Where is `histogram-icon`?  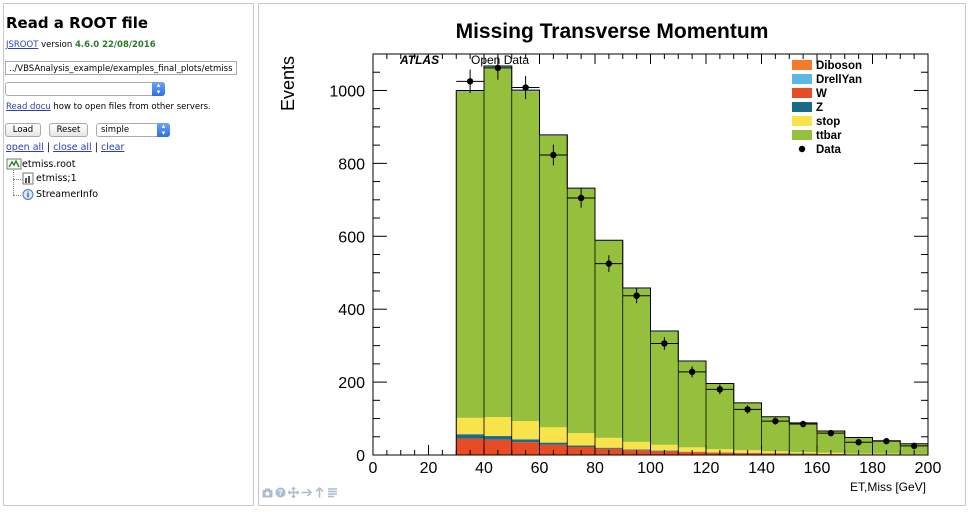 histogram-icon is located at coordinates (28, 178).